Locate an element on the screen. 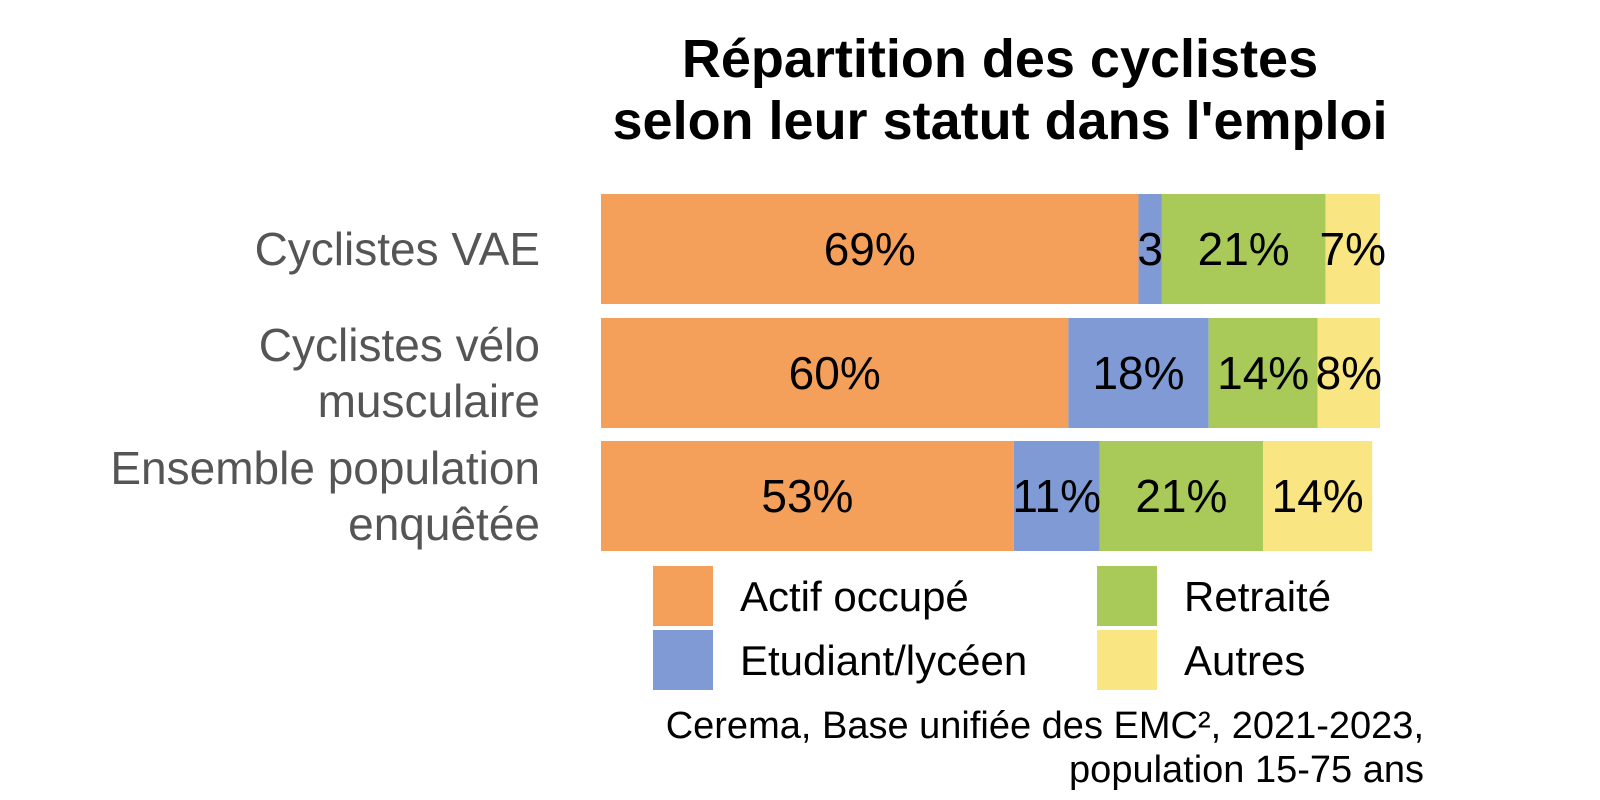 The image size is (1600, 800). category-label-2-line-1: Cyclistes vélo is located at coordinates (399, 345).